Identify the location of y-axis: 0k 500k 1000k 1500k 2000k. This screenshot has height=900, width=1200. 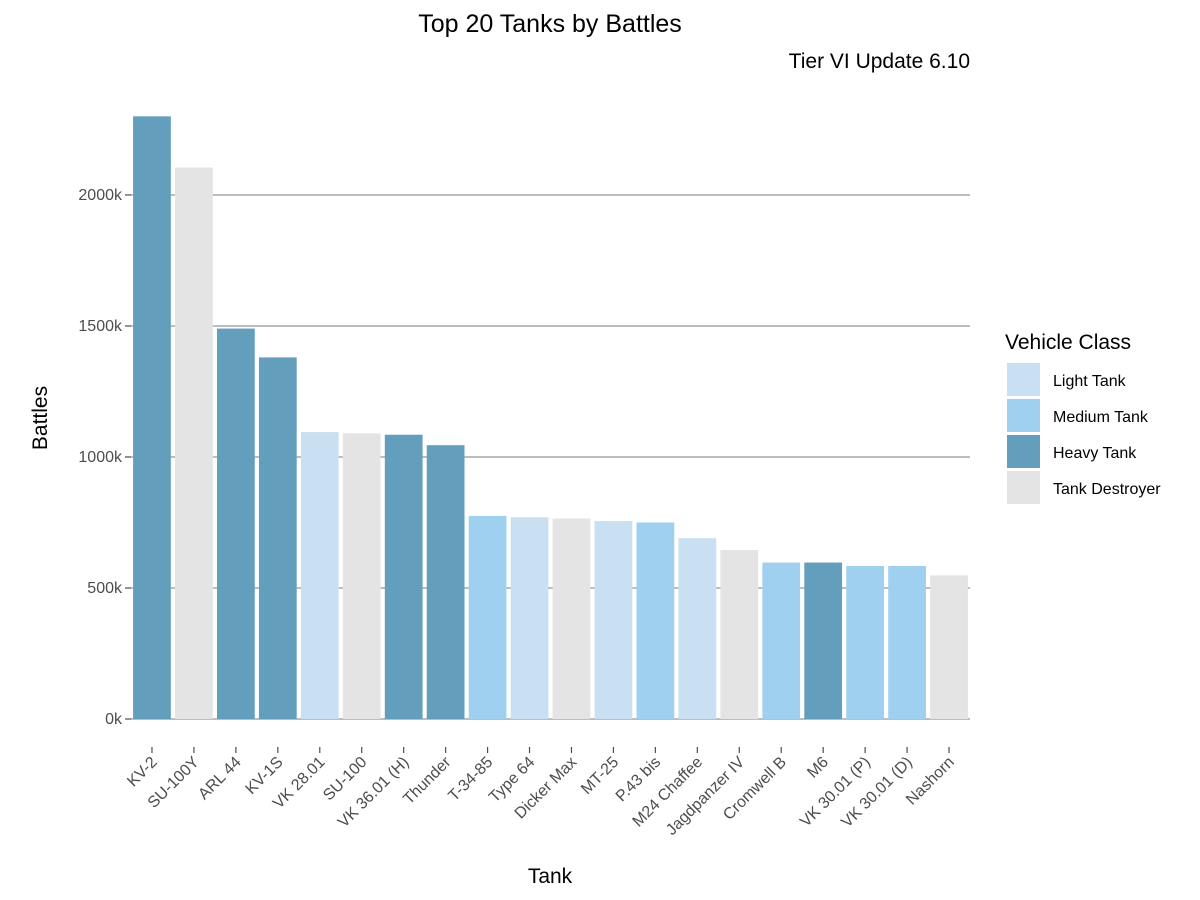
(104, 457).